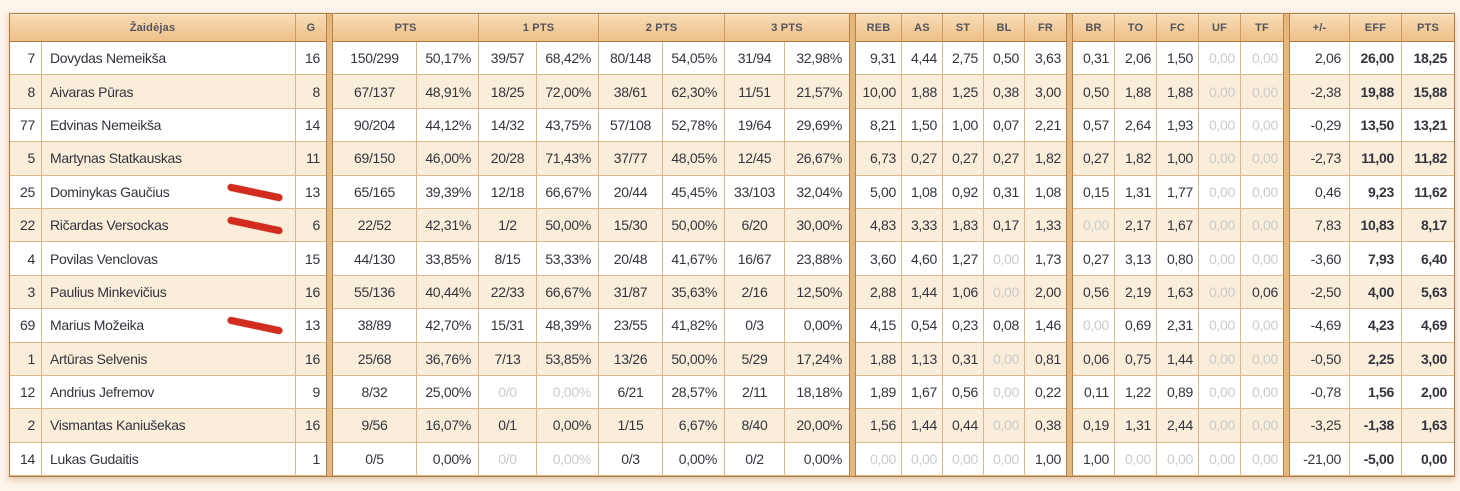 The image size is (1460, 491). Describe the element at coordinates (1136, 192) in the screenshot. I see `cell-to: 1,31` at that location.